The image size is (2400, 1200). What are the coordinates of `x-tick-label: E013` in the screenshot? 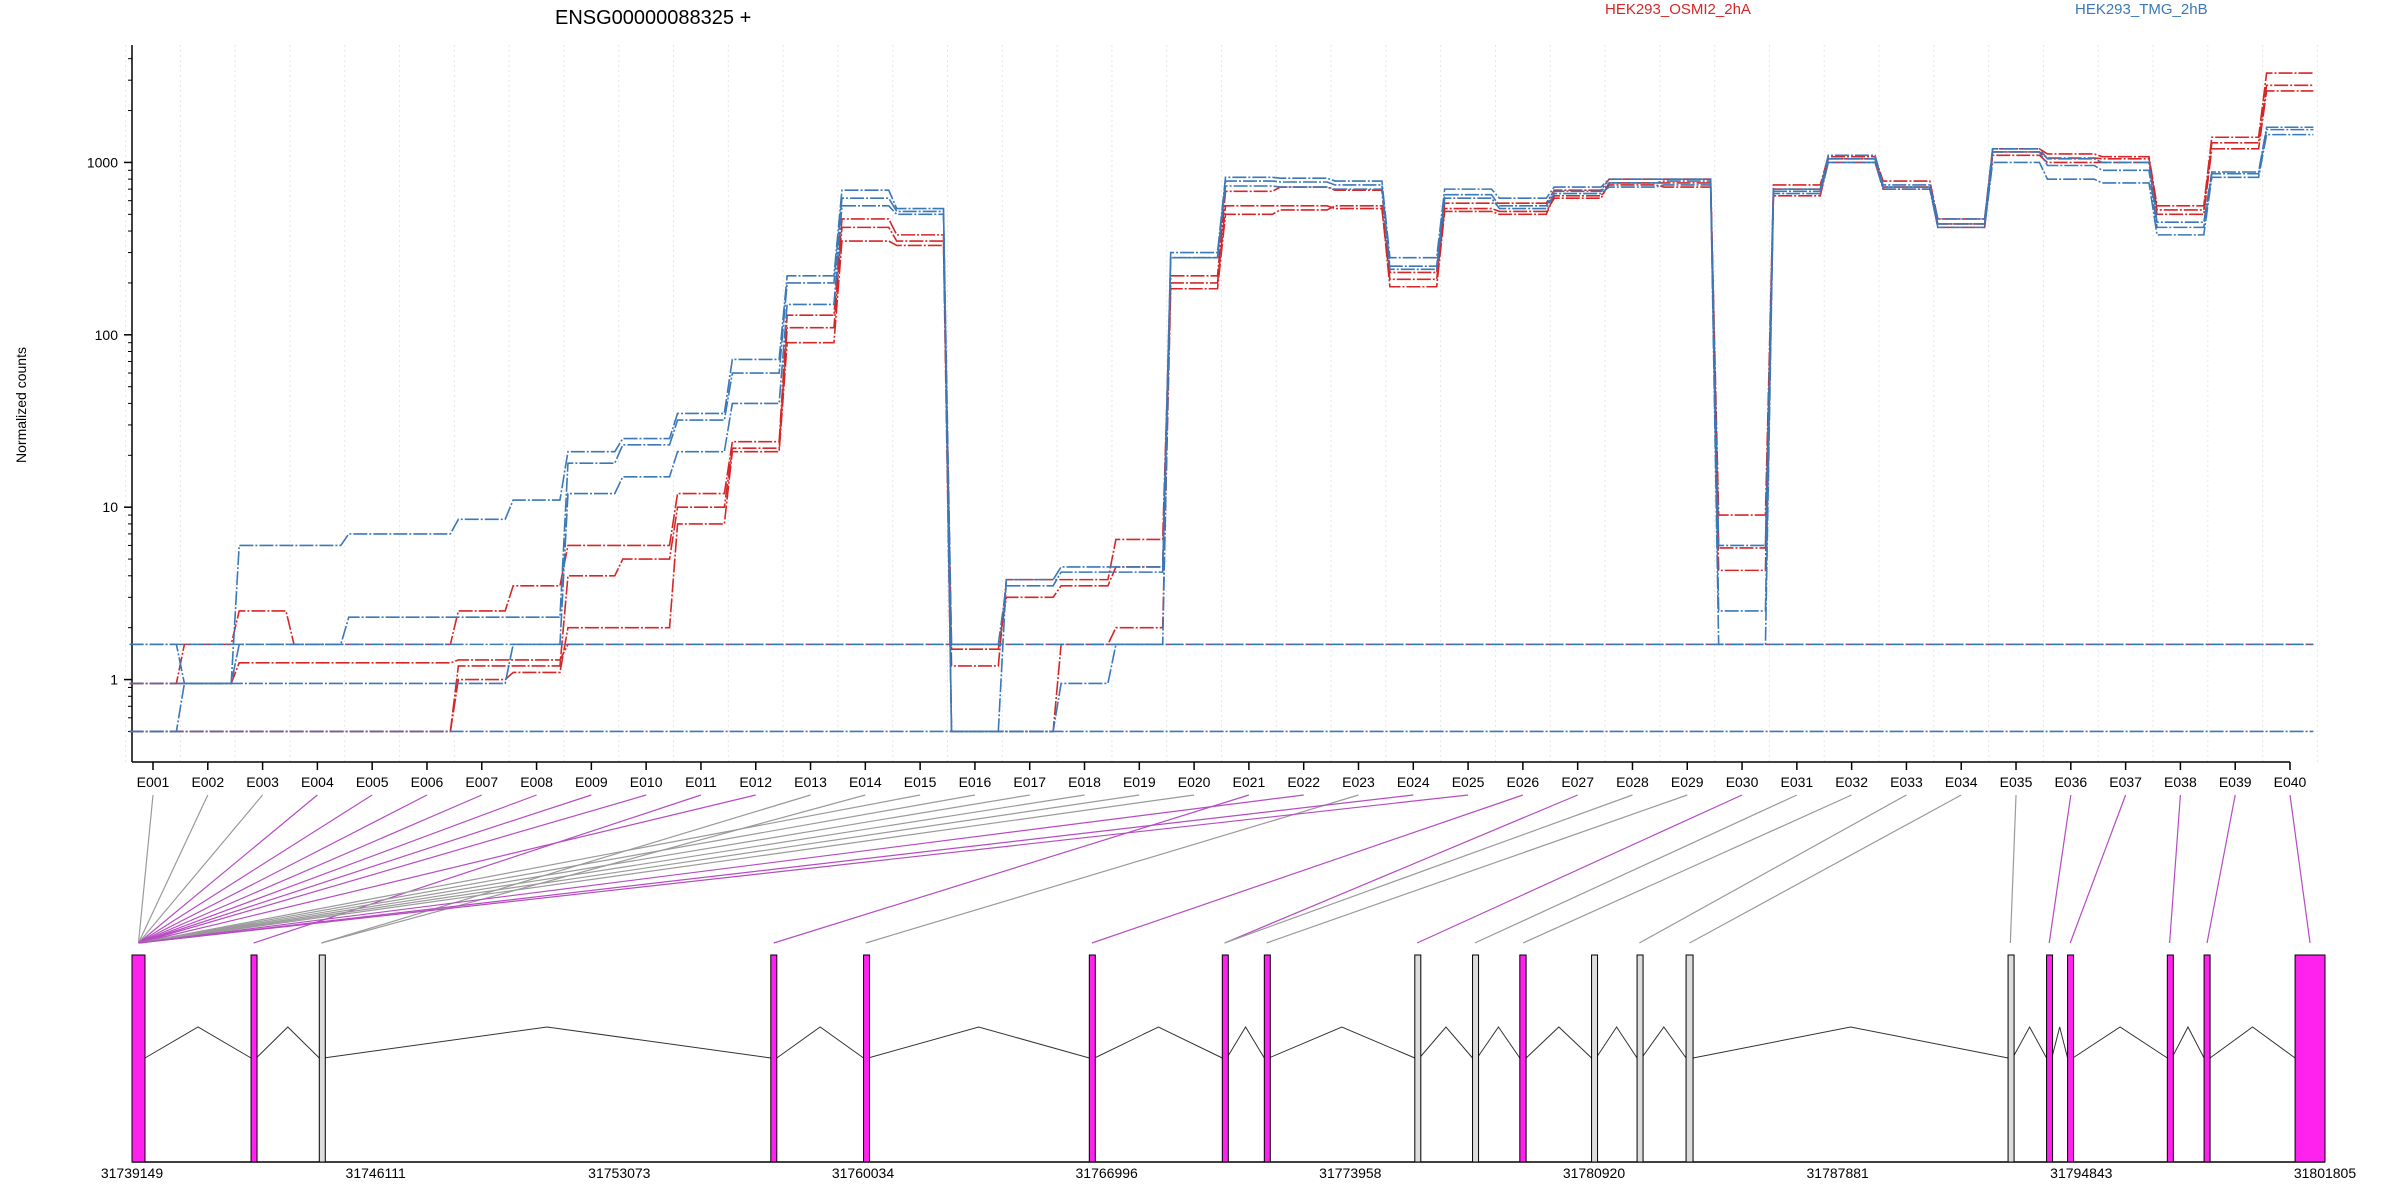 It's located at (810, 782).